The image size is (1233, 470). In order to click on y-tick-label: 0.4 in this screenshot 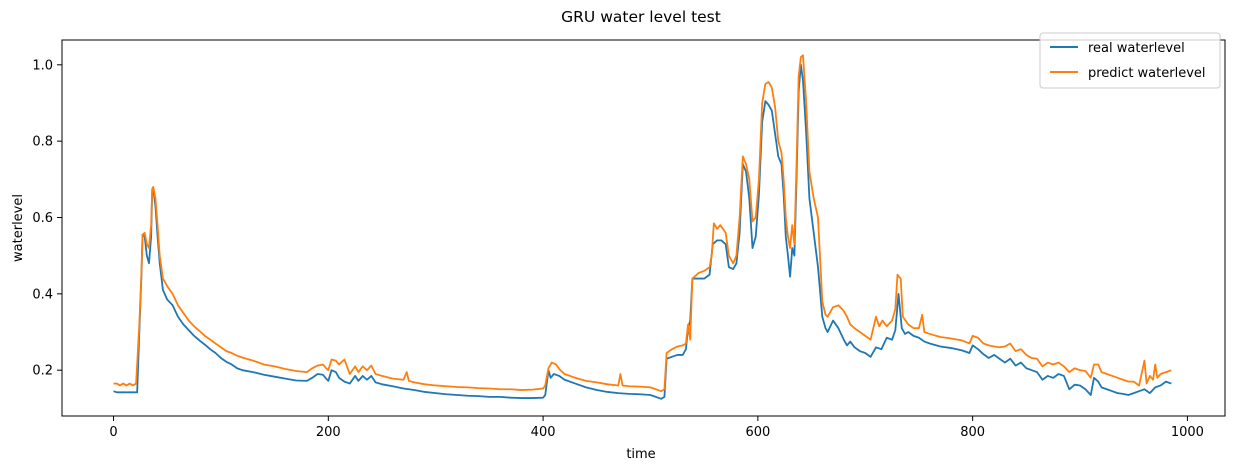, I will do `click(42, 294)`.